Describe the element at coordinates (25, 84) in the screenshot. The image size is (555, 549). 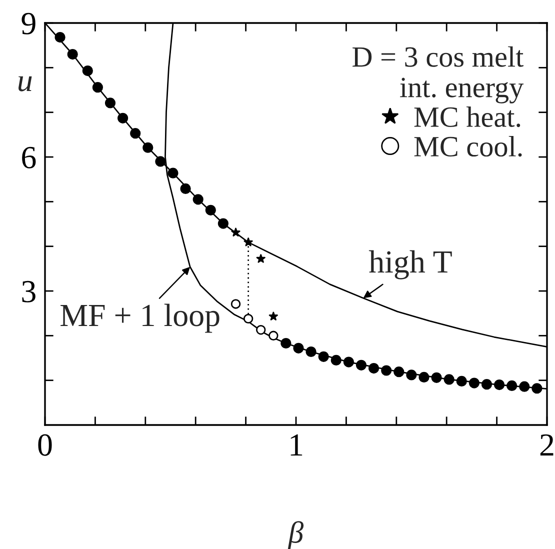
I see `y-axis-title: u` at that location.